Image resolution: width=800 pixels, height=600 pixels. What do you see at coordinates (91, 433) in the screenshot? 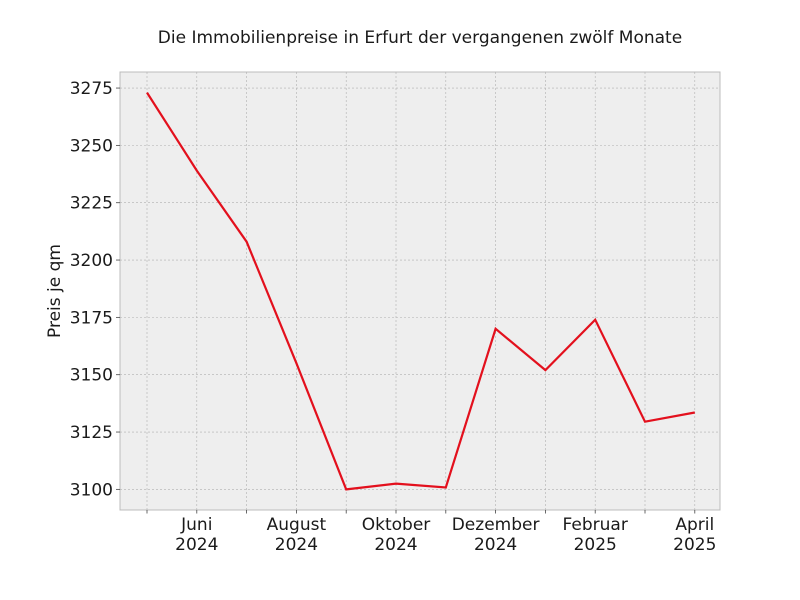
I see `y-tick-label: 3125` at bounding box center [91, 433].